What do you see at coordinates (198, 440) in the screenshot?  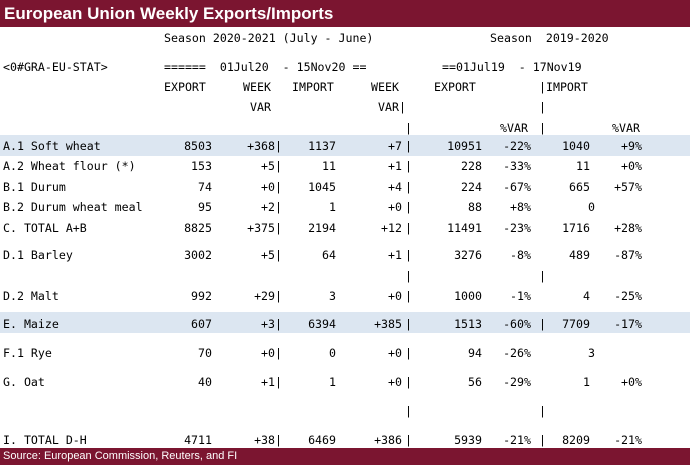 I see `export-value: 4711` at bounding box center [198, 440].